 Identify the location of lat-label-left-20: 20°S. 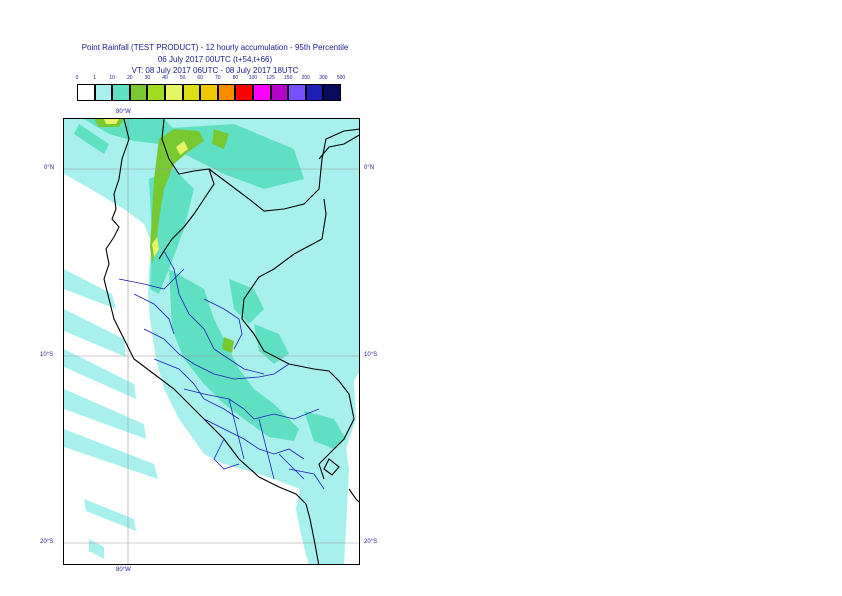
(47, 542).